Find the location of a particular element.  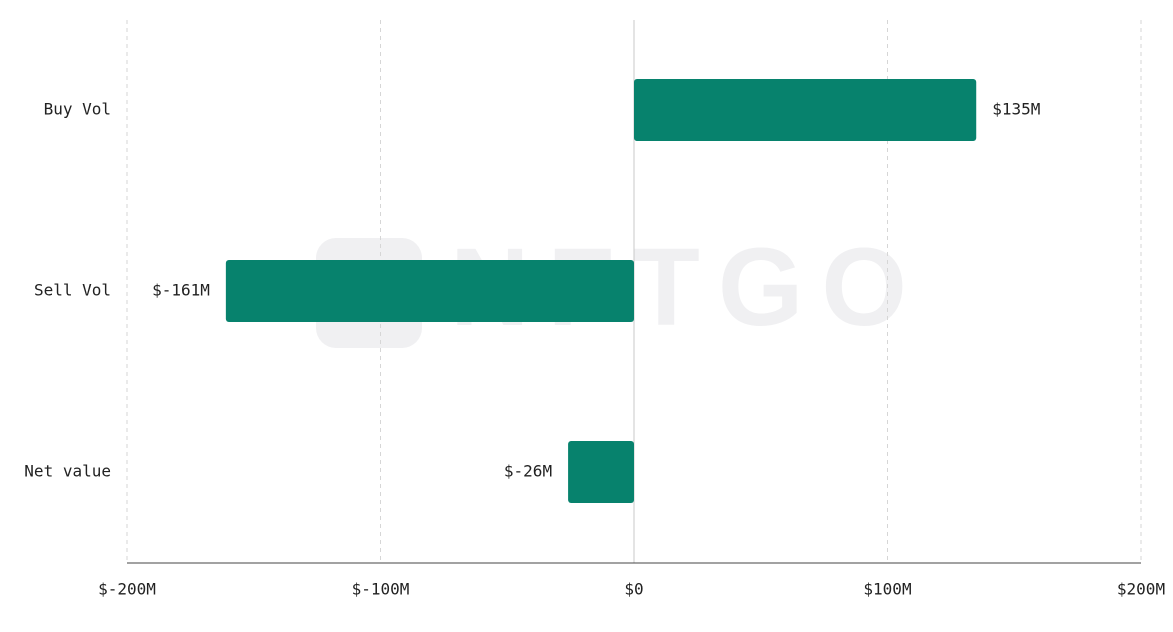

x-tick-label: $0 is located at coordinates (633, 589).